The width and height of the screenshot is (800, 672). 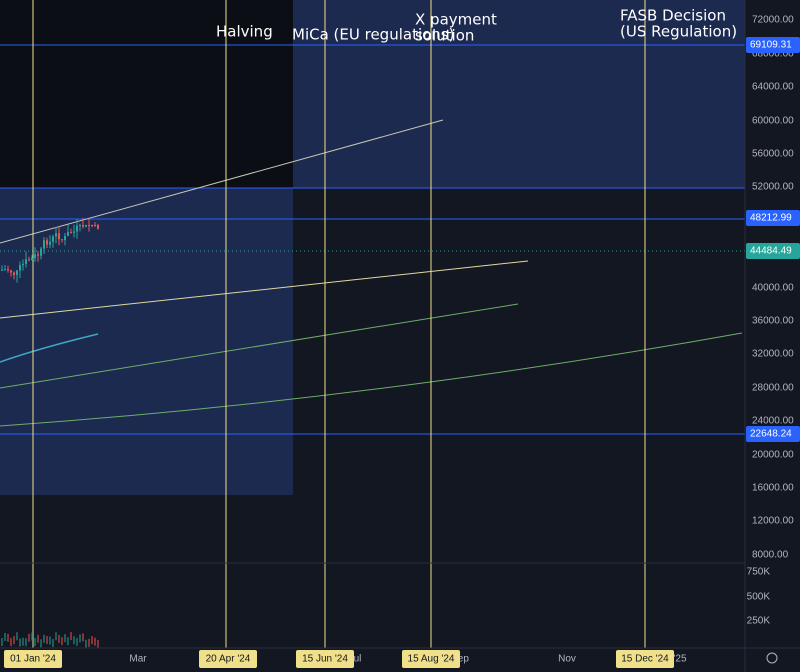 What do you see at coordinates (50, 433) in the screenshot?
I see `candles` at bounding box center [50, 433].